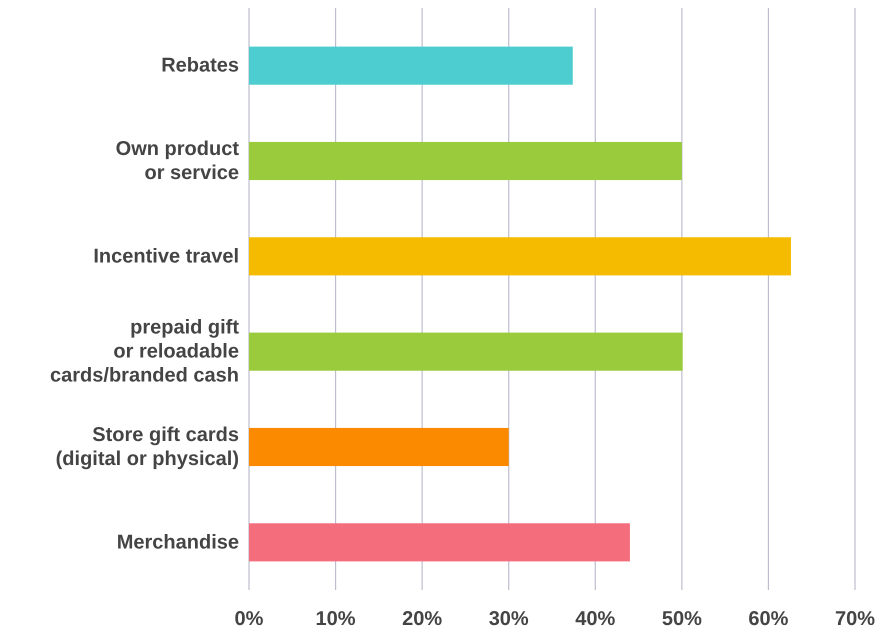 The width and height of the screenshot is (883, 635). I want to click on x-tick-label: 0%, so click(249, 619).